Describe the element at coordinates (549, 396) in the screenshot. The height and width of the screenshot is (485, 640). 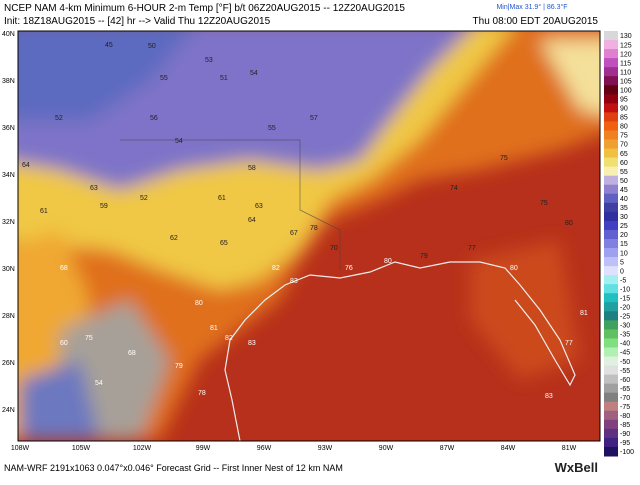
I see `station-value: 83` at that location.